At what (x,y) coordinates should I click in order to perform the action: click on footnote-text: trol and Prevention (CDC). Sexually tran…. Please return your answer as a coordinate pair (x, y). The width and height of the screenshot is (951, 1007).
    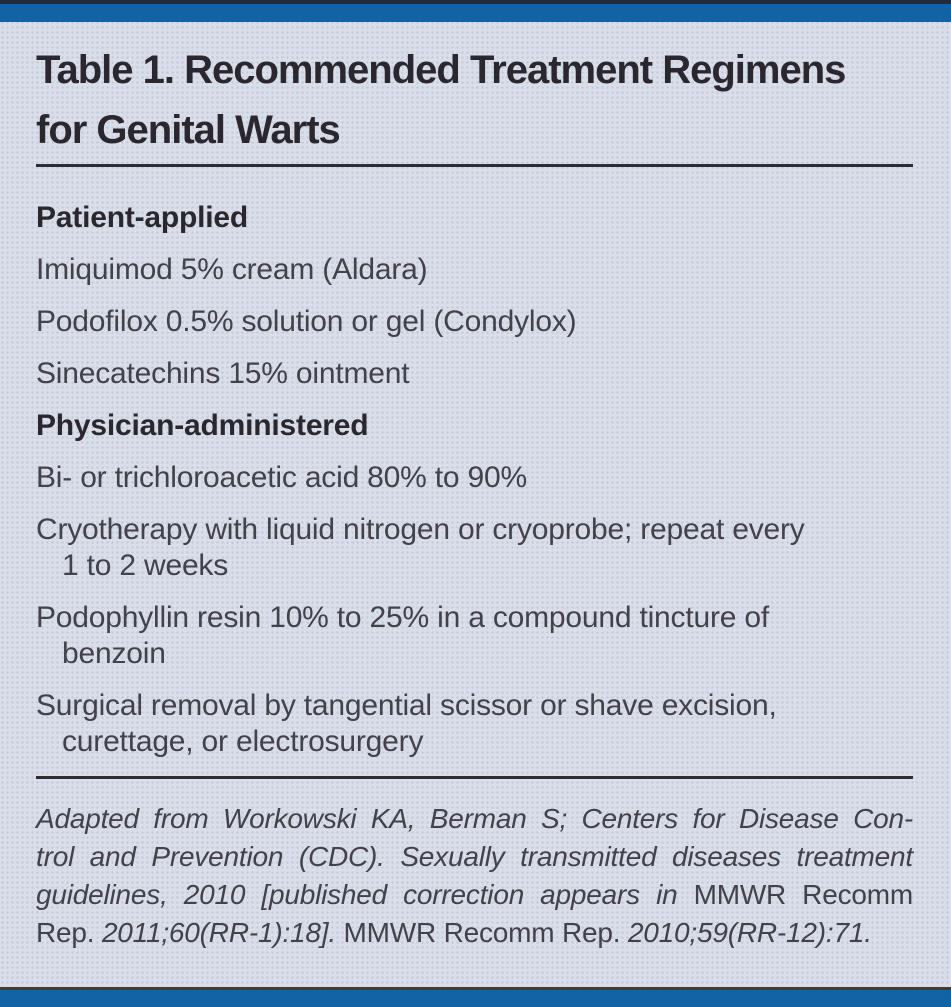
    Looking at the image, I should click on (474, 856).